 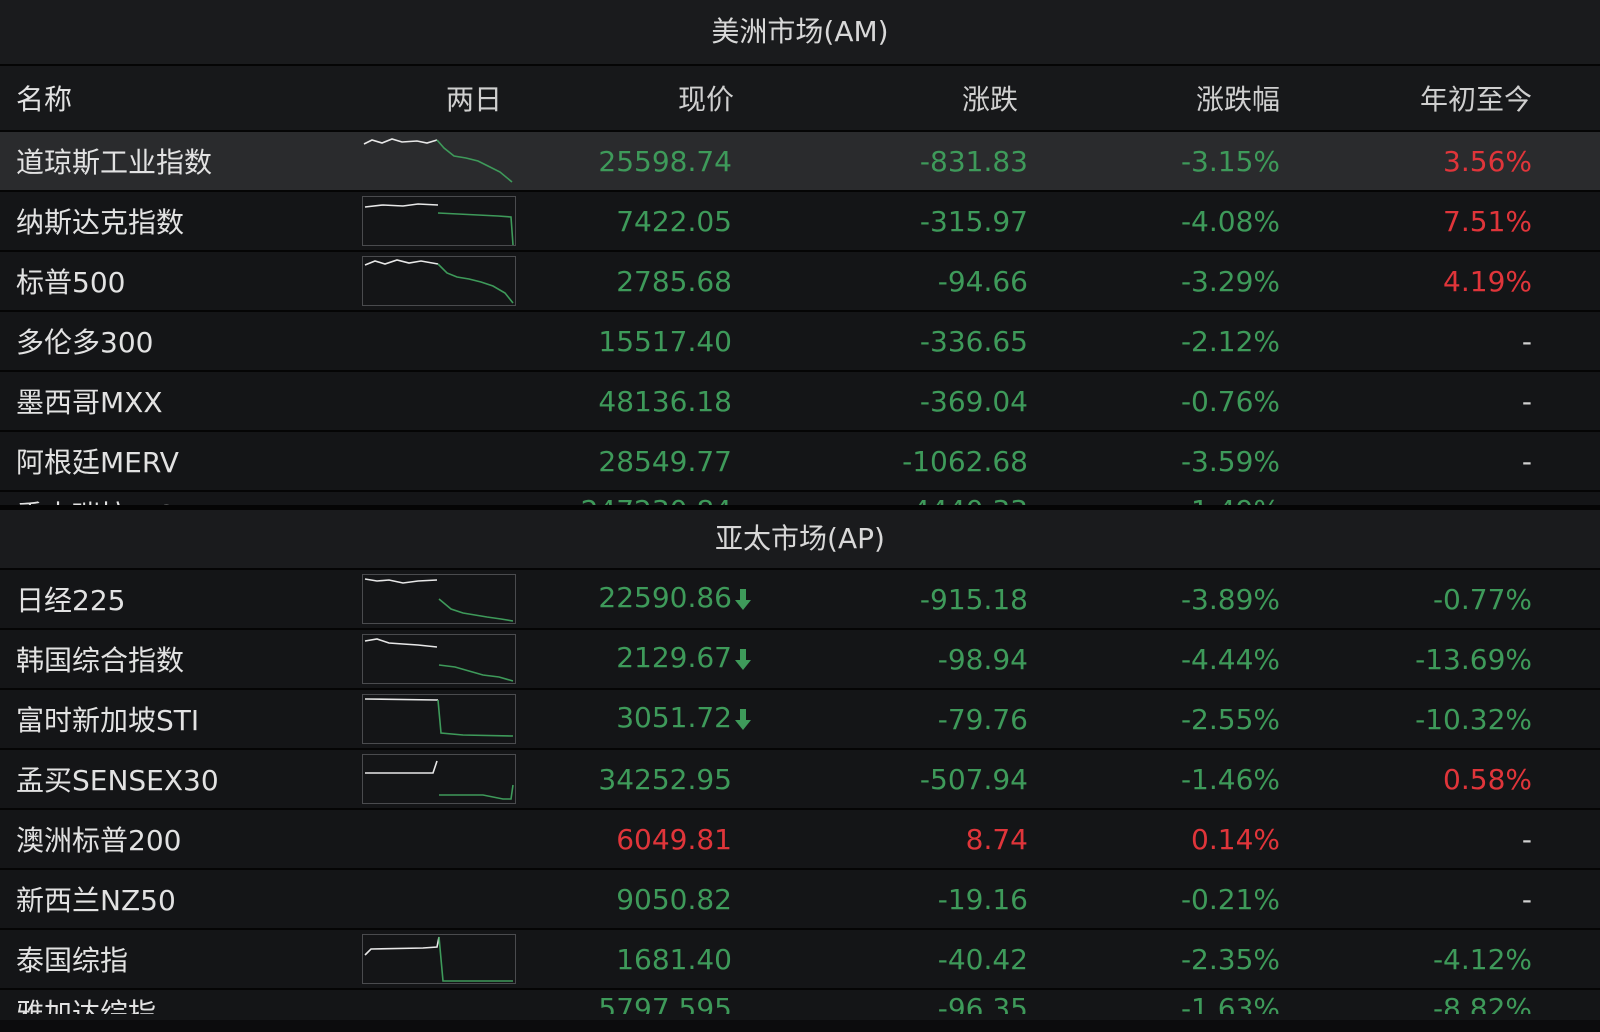 I want to click on col-header-change-pct: 涨跌幅, so click(x=1237, y=99).